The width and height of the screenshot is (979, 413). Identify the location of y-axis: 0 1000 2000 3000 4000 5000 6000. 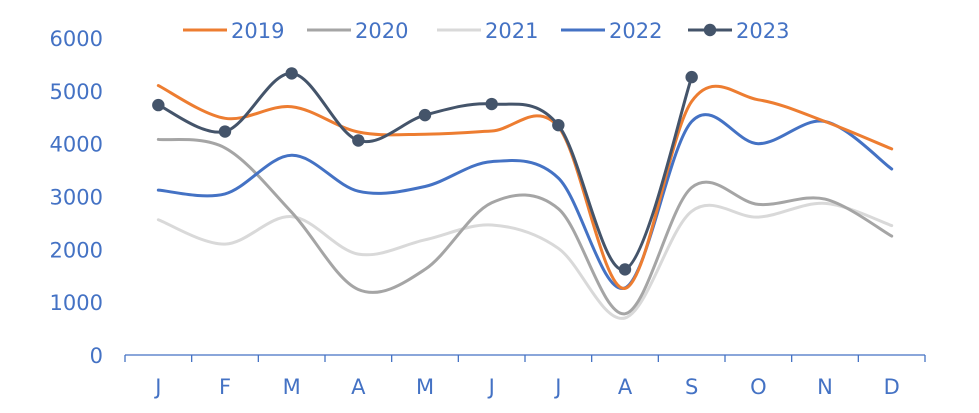
(76, 197).